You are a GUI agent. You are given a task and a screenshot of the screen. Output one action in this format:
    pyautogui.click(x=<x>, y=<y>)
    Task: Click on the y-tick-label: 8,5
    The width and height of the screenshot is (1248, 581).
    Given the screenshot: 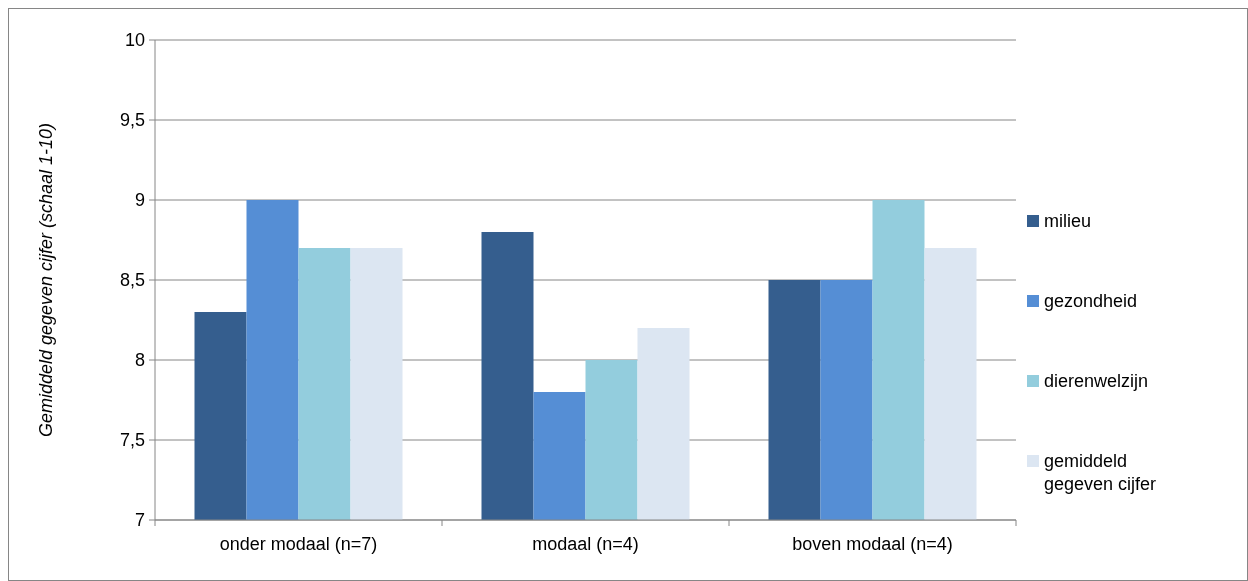 What is the action you would take?
    pyautogui.click(x=132, y=280)
    